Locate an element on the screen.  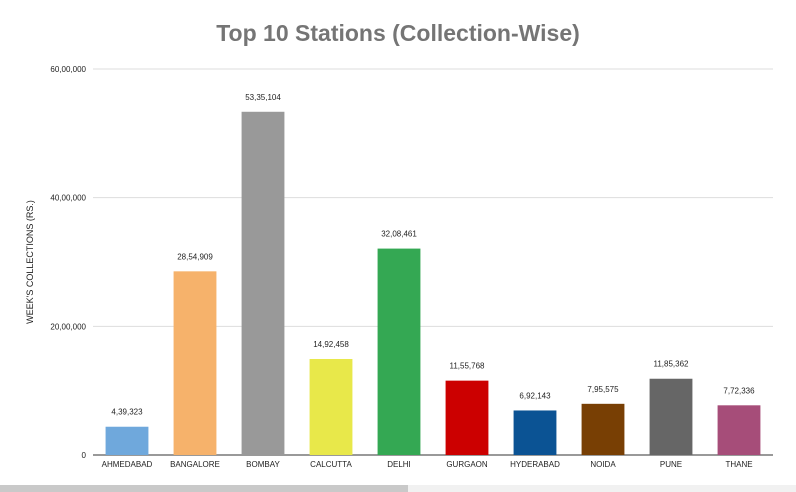
y-tick-label: 60,00,000 is located at coordinates (68, 69).